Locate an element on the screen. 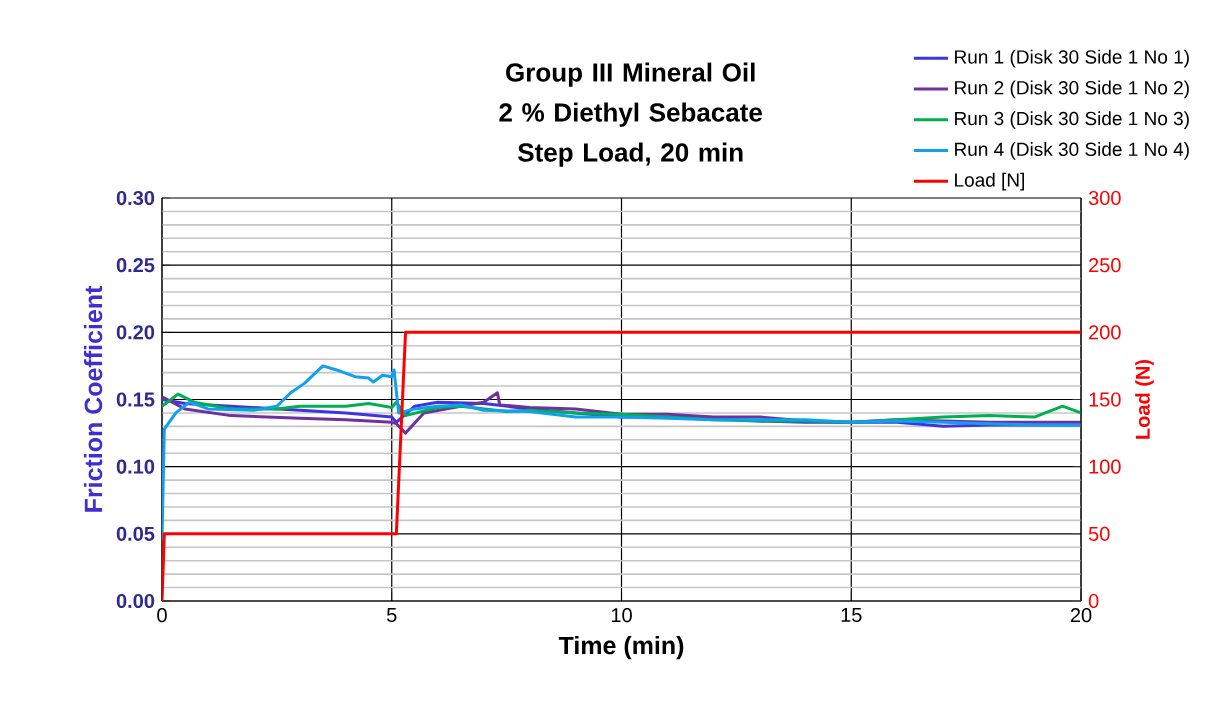 Image resolution: width=1214 pixels, height=722 pixels. x-axis-title: Time (min) is located at coordinates (621, 647).